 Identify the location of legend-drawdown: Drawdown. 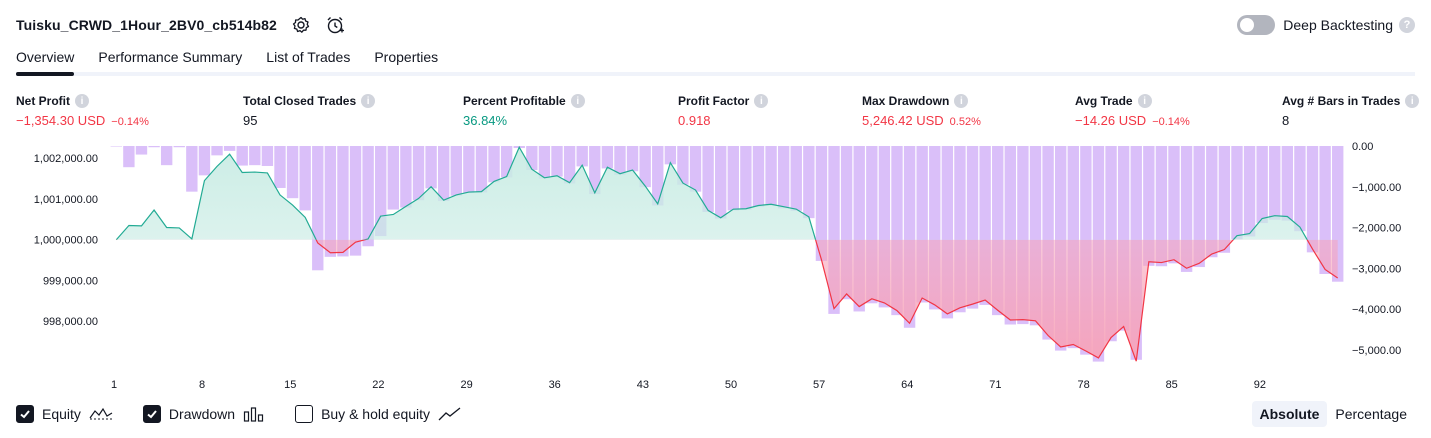
(203, 414).